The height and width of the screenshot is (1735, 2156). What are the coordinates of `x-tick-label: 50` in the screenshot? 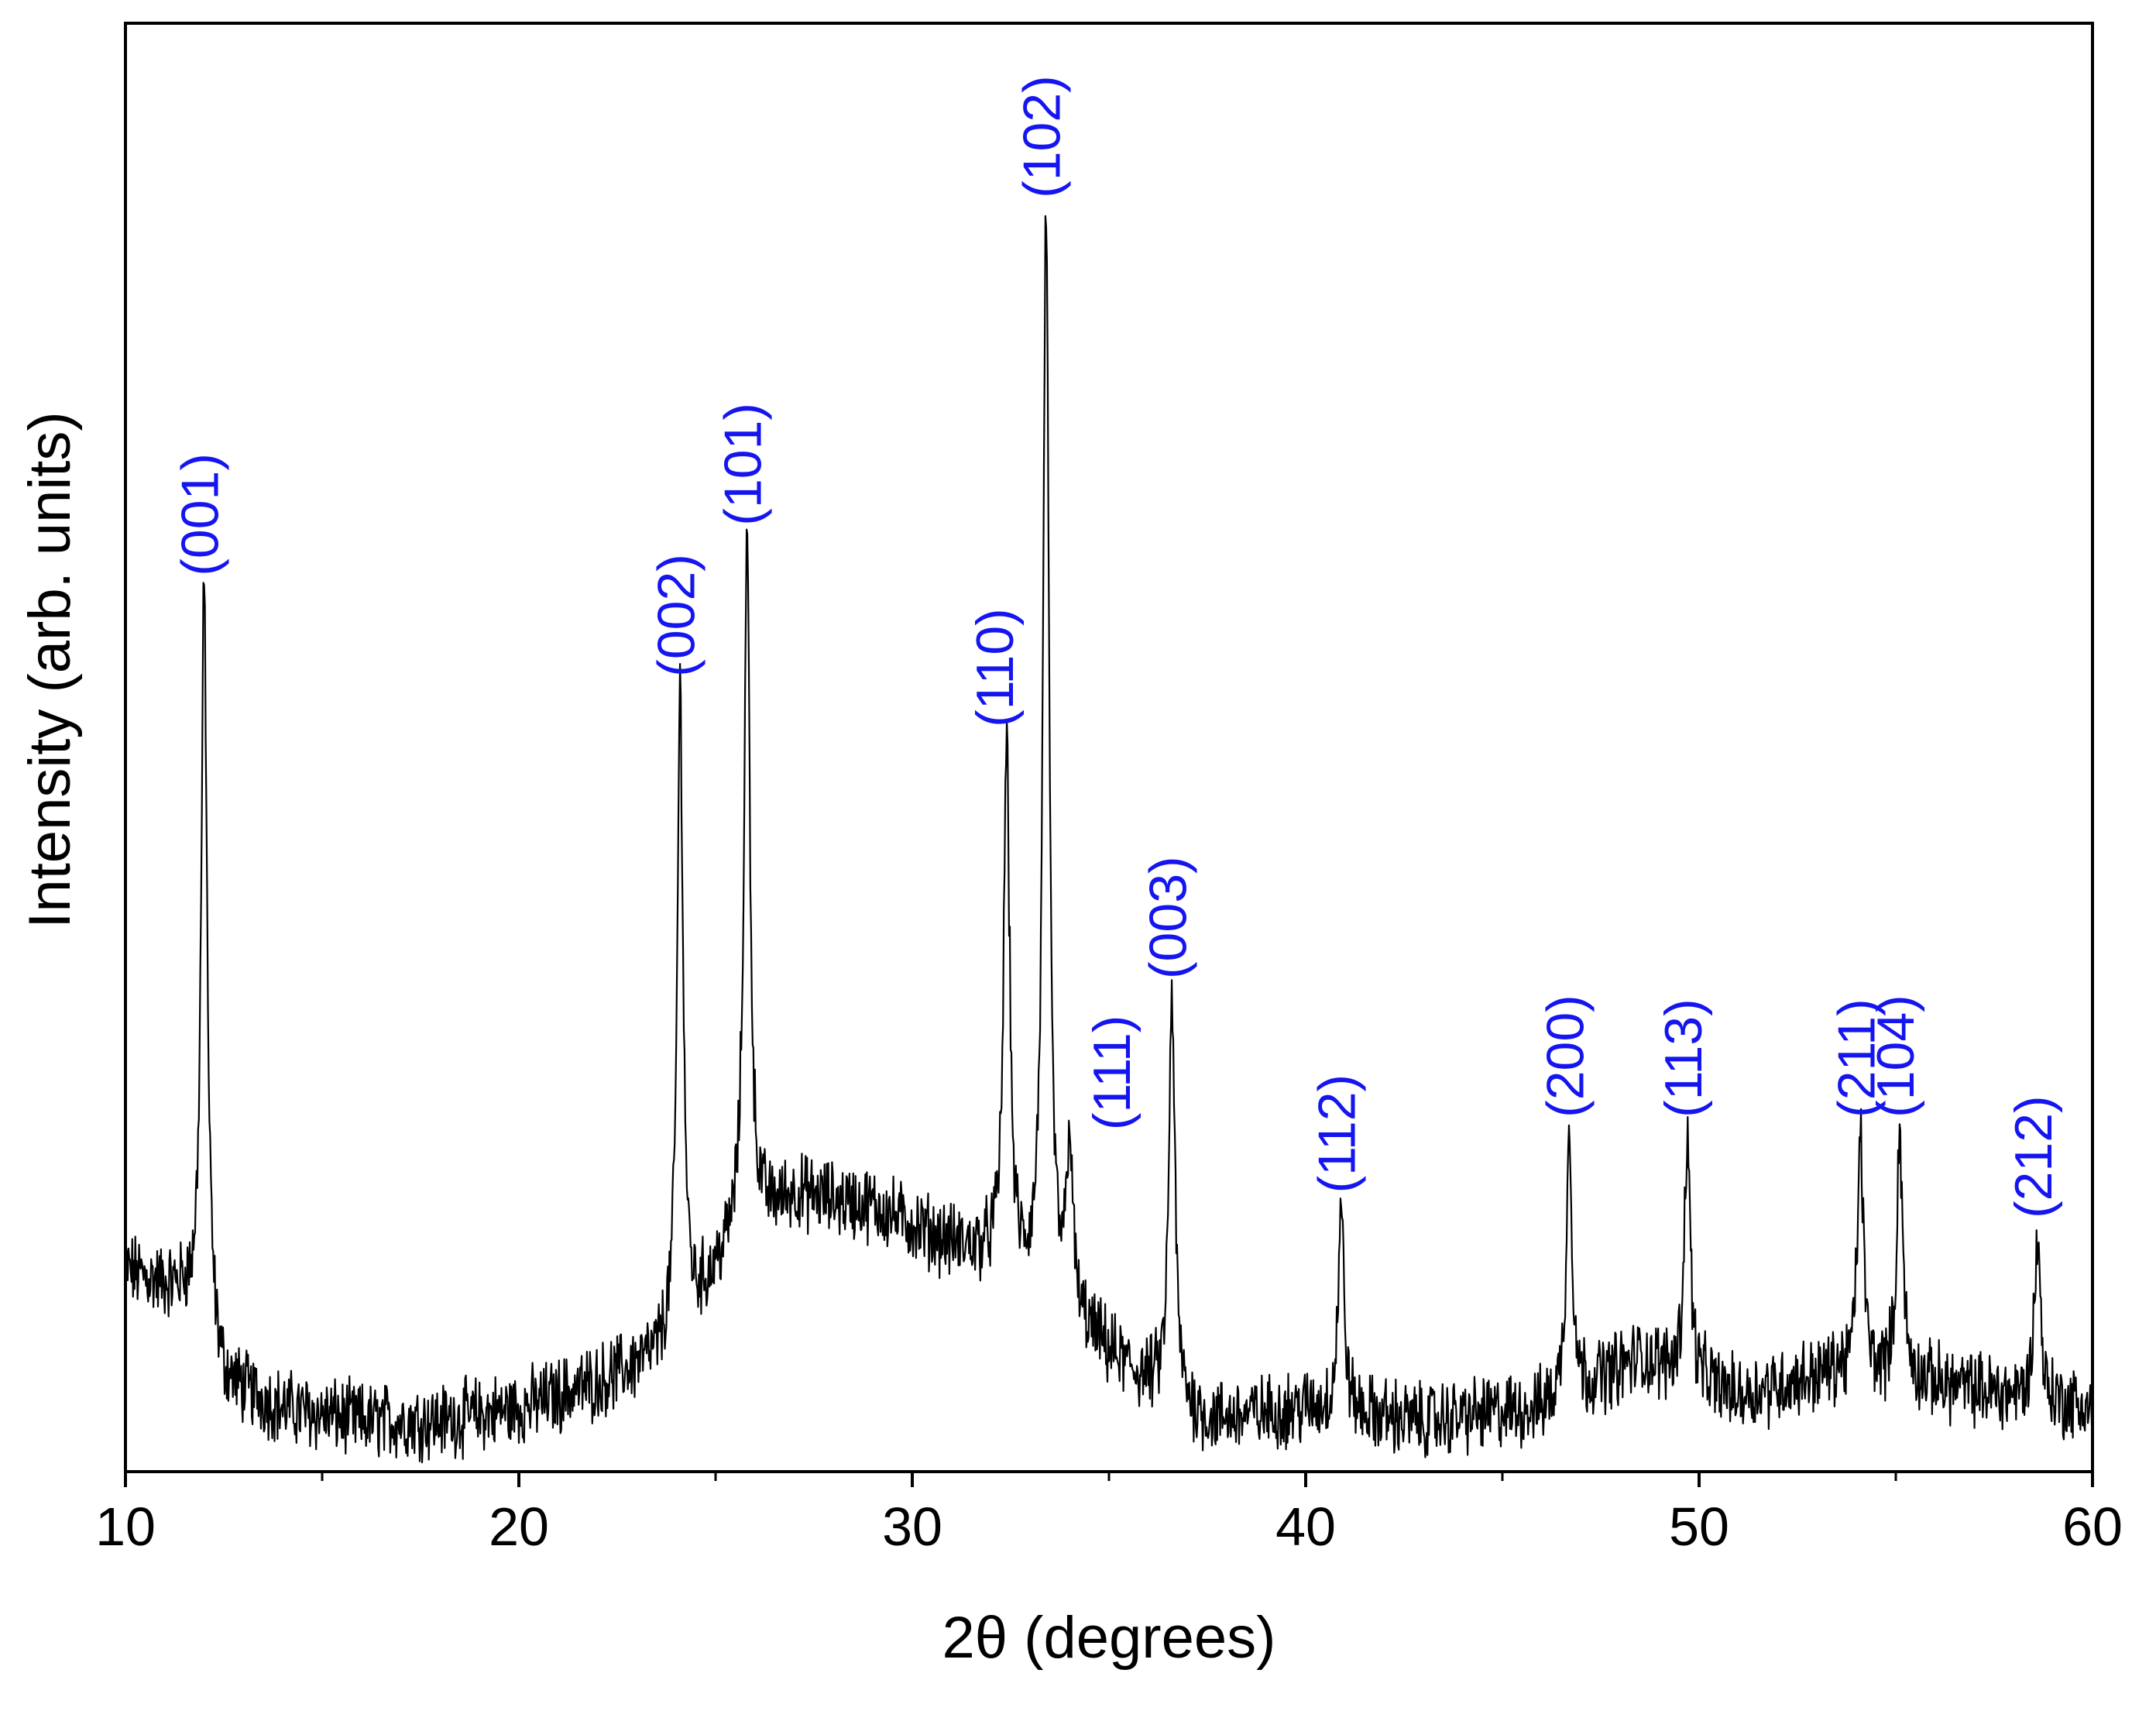 It's located at (1699, 1526).